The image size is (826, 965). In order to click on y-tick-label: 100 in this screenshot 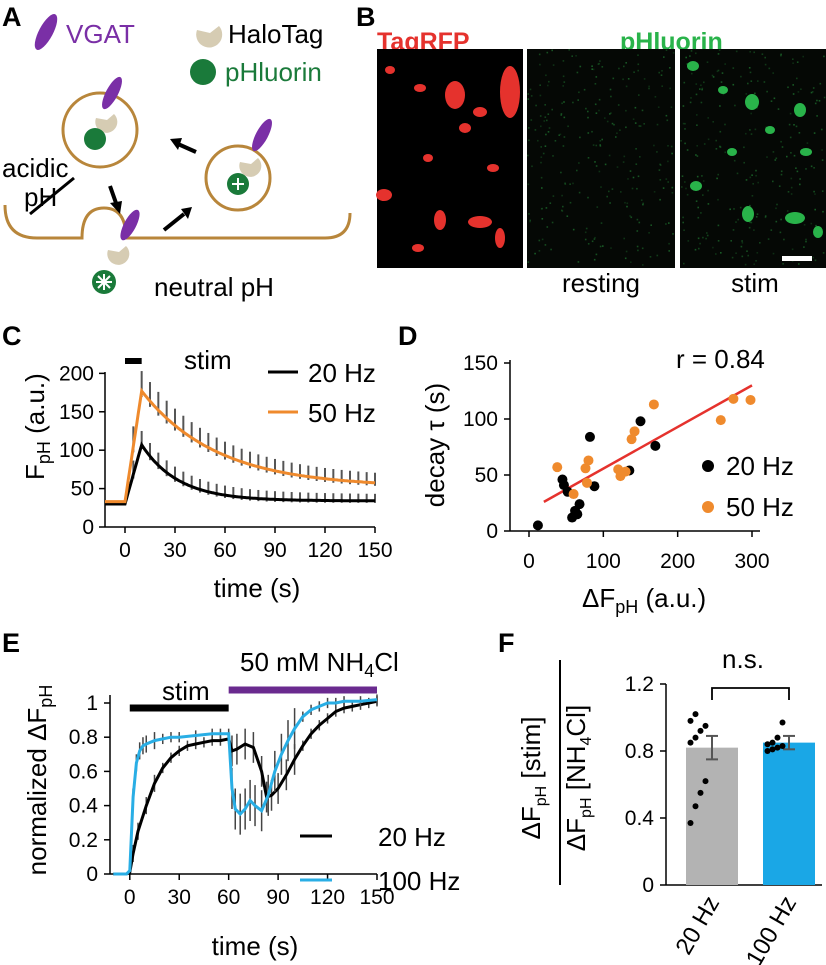, I will do `click(76, 450)`.